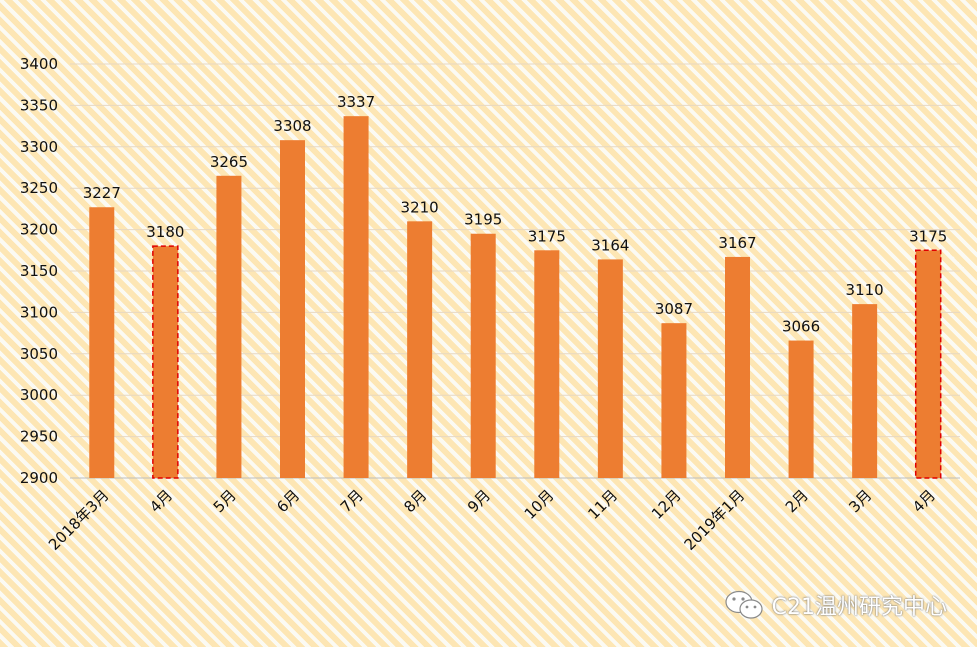  I want to click on y-tick-label: 3150, so click(39, 271).